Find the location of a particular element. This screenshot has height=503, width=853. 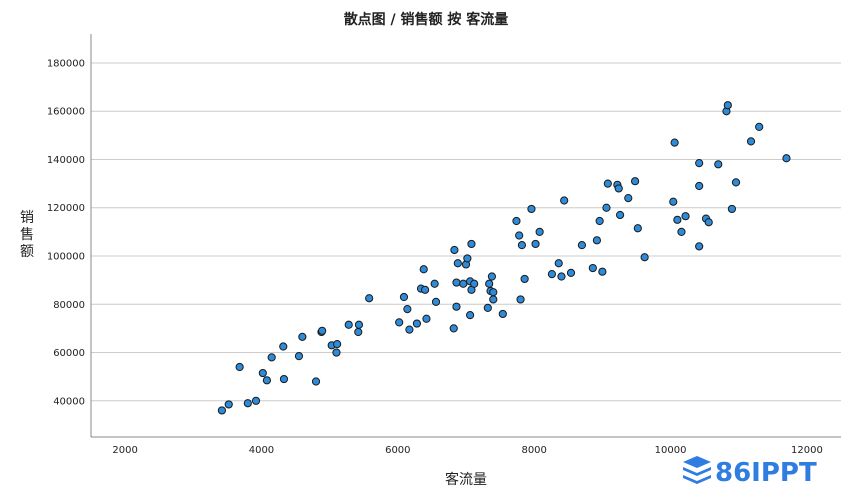

x-tick-label: 8000 is located at coordinates (533, 450).